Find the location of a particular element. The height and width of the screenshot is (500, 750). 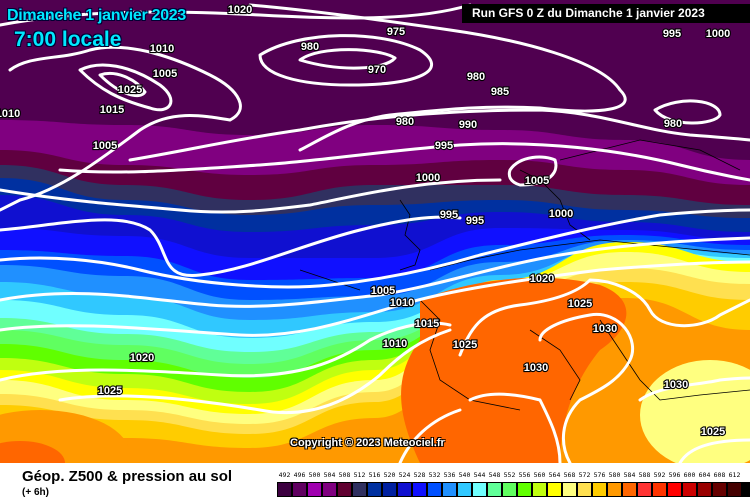

scale-tick-label: 540 is located at coordinates (464, 475).